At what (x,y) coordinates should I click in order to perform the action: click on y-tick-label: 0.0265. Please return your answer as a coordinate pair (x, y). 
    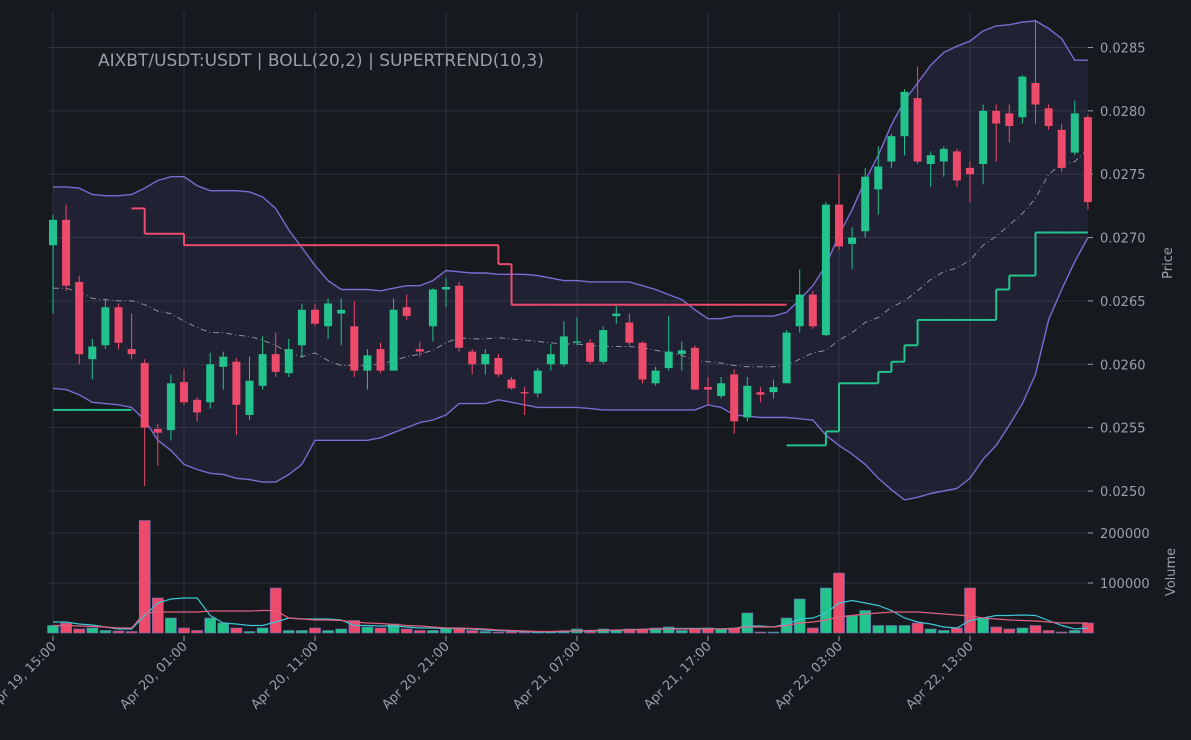
    Looking at the image, I should click on (1123, 302).